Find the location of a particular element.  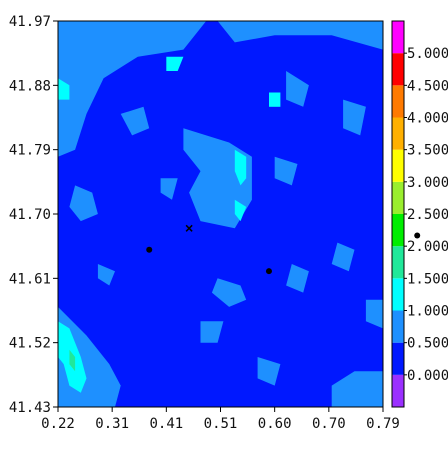

colorbar-segments is located at coordinates (398, 214).